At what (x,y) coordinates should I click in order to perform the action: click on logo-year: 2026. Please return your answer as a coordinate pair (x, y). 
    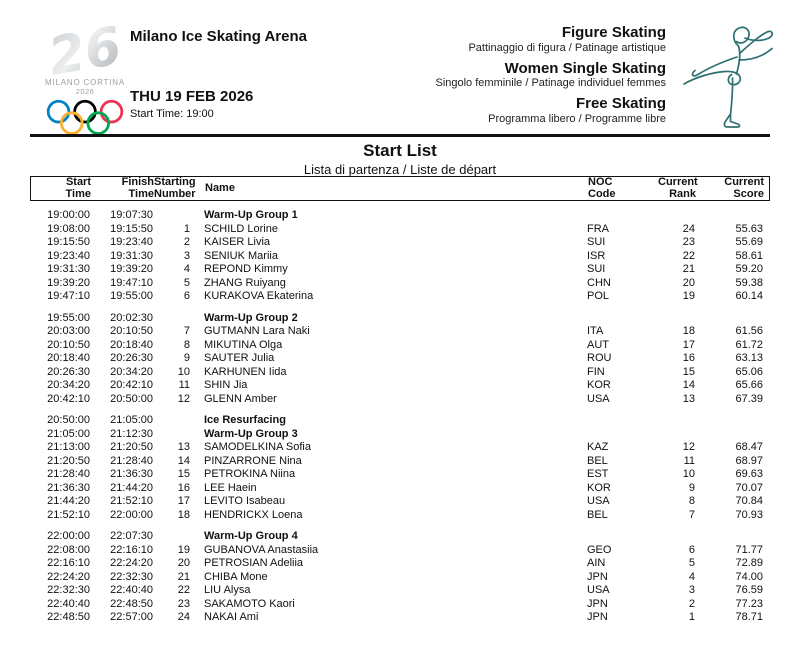
    Looking at the image, I should click on (85, 91).